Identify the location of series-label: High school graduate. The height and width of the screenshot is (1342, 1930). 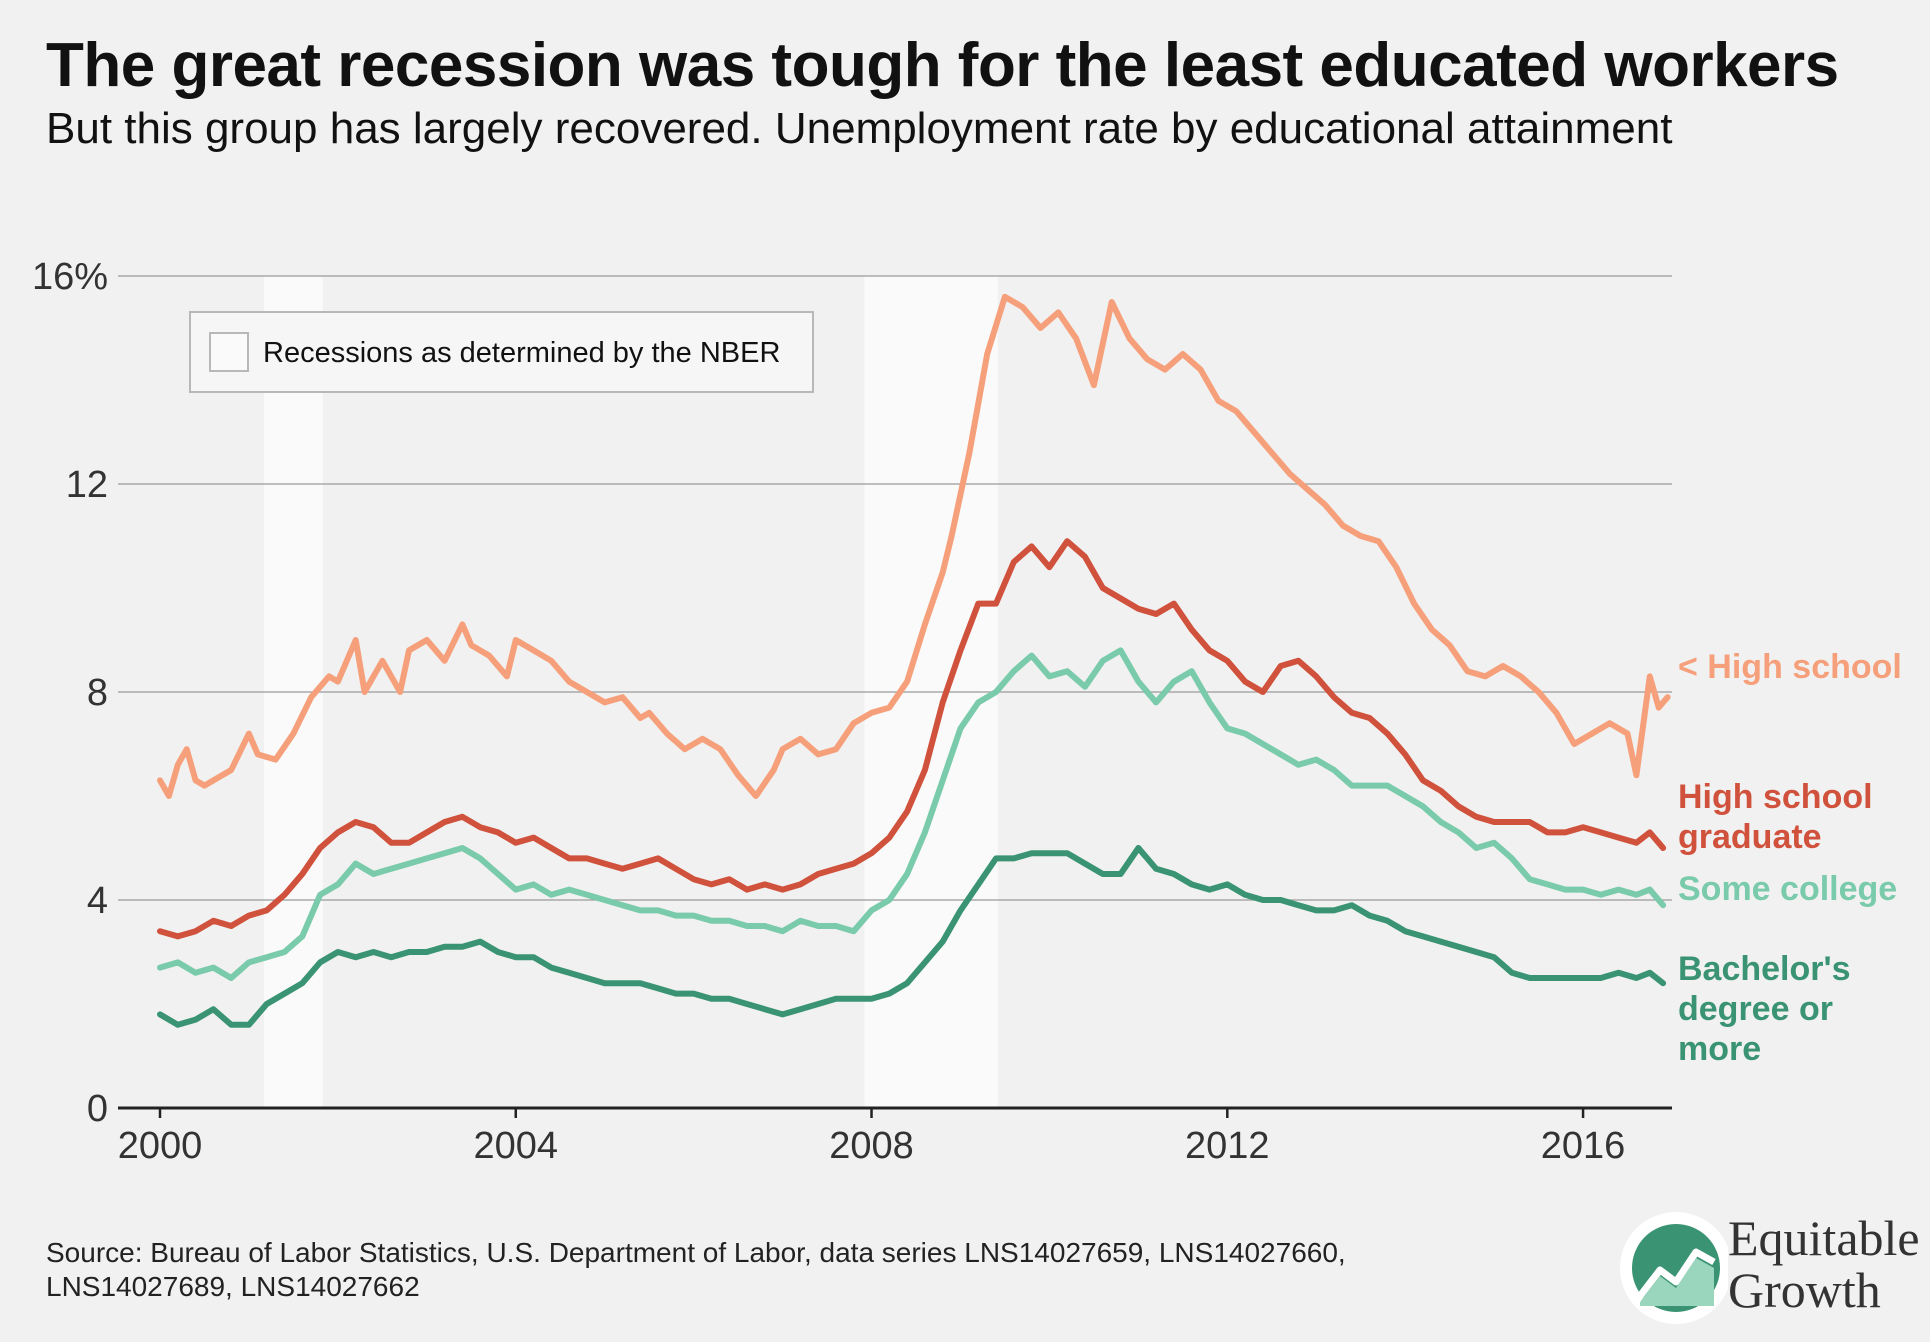
(1775, 817).